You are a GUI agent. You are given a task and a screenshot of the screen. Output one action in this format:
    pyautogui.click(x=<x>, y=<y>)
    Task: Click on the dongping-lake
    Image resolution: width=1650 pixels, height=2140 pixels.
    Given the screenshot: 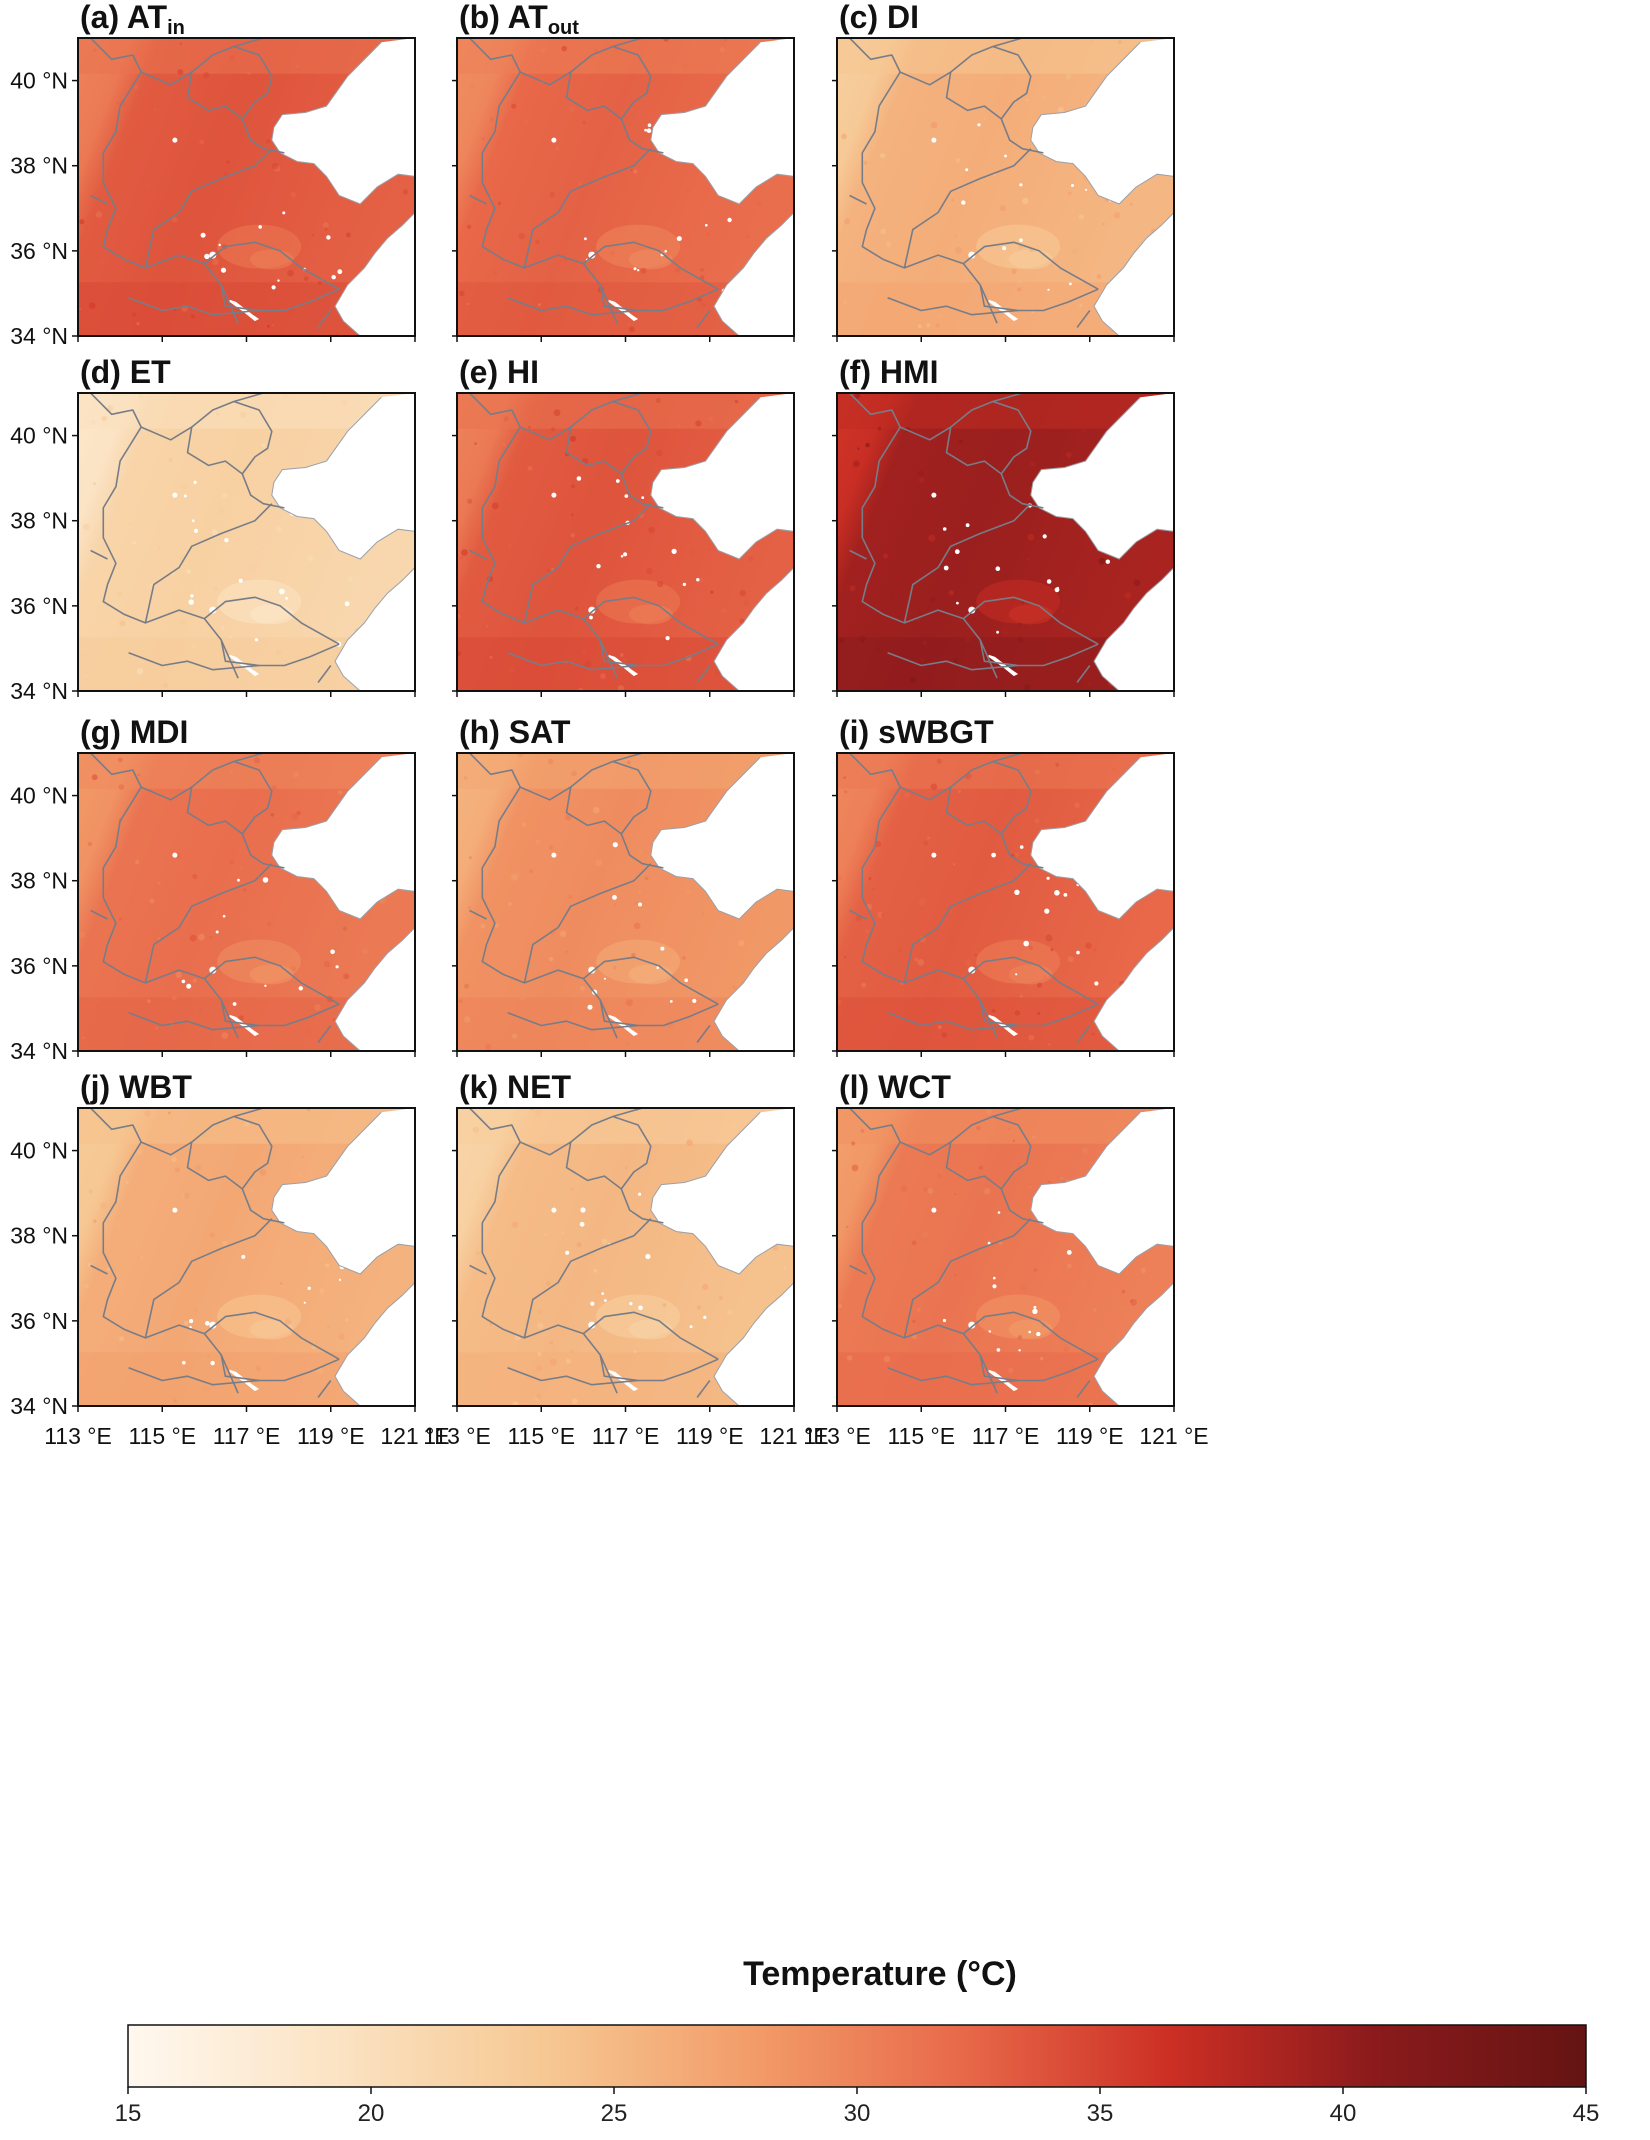 What is the action you would take?
    pyautogui.click(x=972, y=255)
    